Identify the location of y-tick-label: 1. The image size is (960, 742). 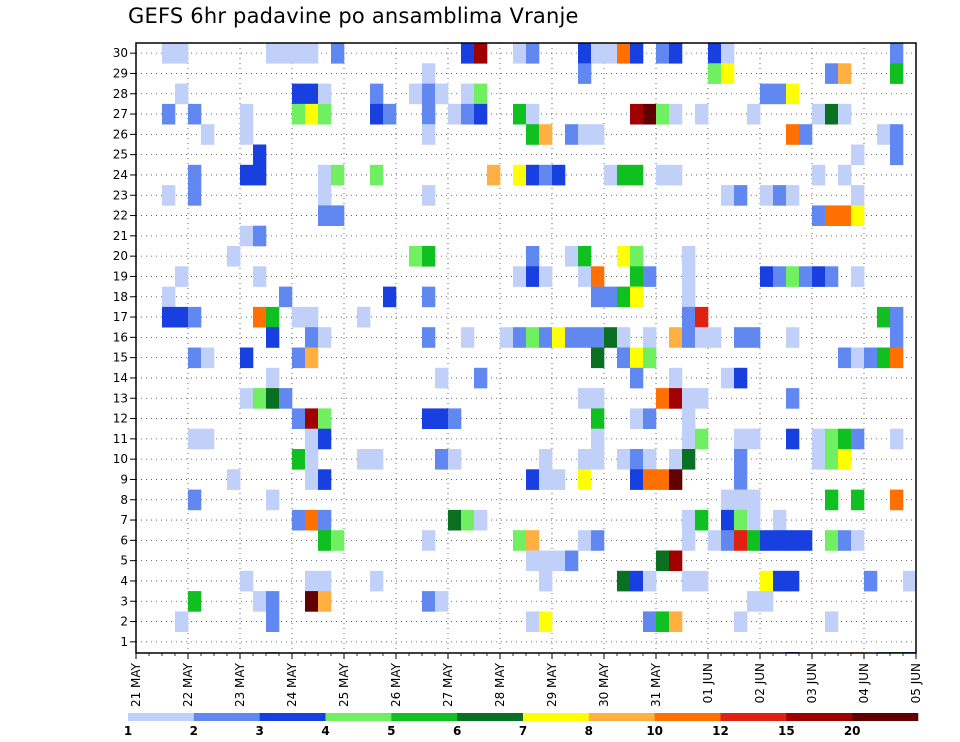
(124, 642).